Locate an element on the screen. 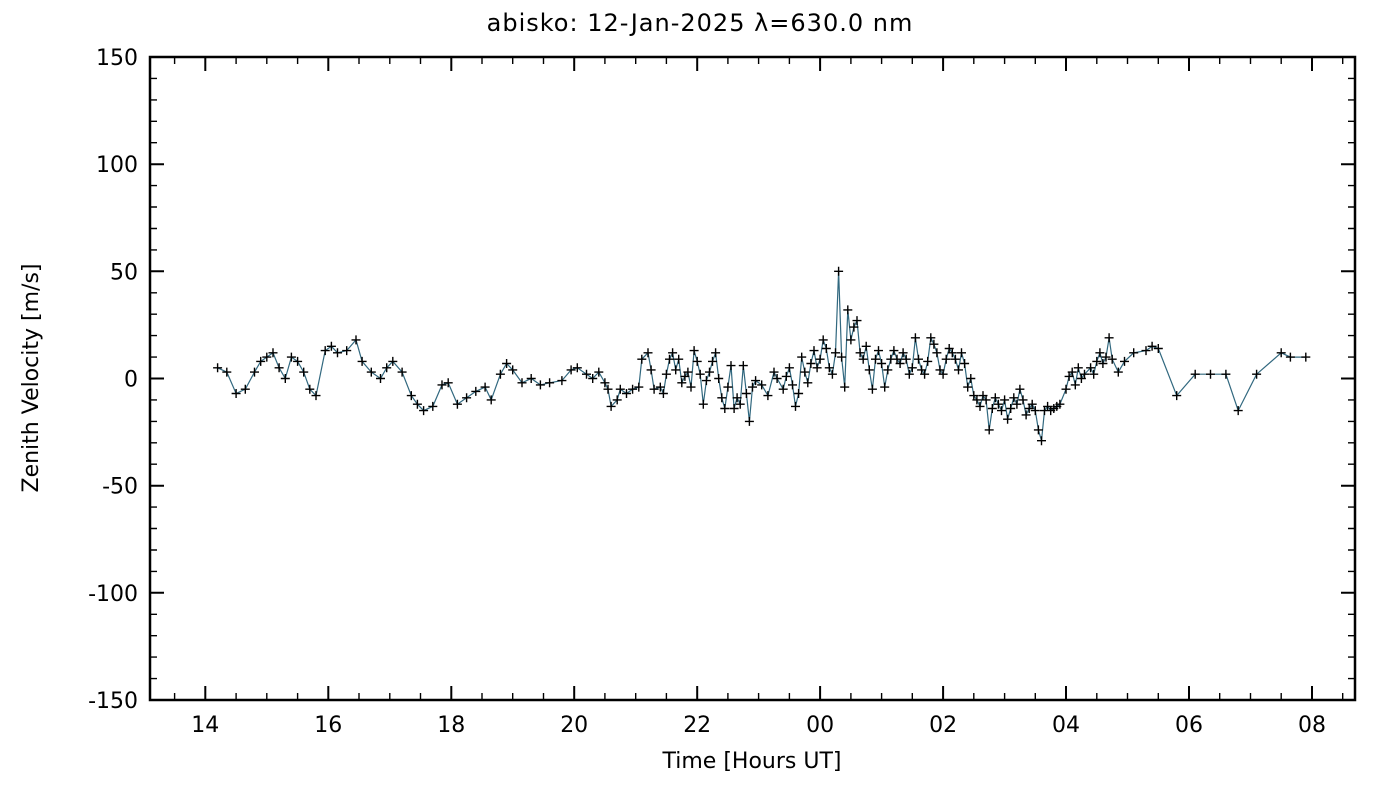  y-tick-label: -50 is located at coordinates (120, 487).